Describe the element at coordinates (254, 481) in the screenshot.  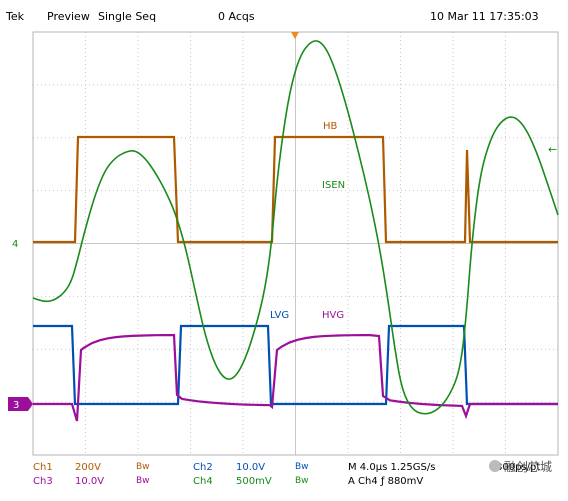
I see `ch4-scale: 500mV` at that location.